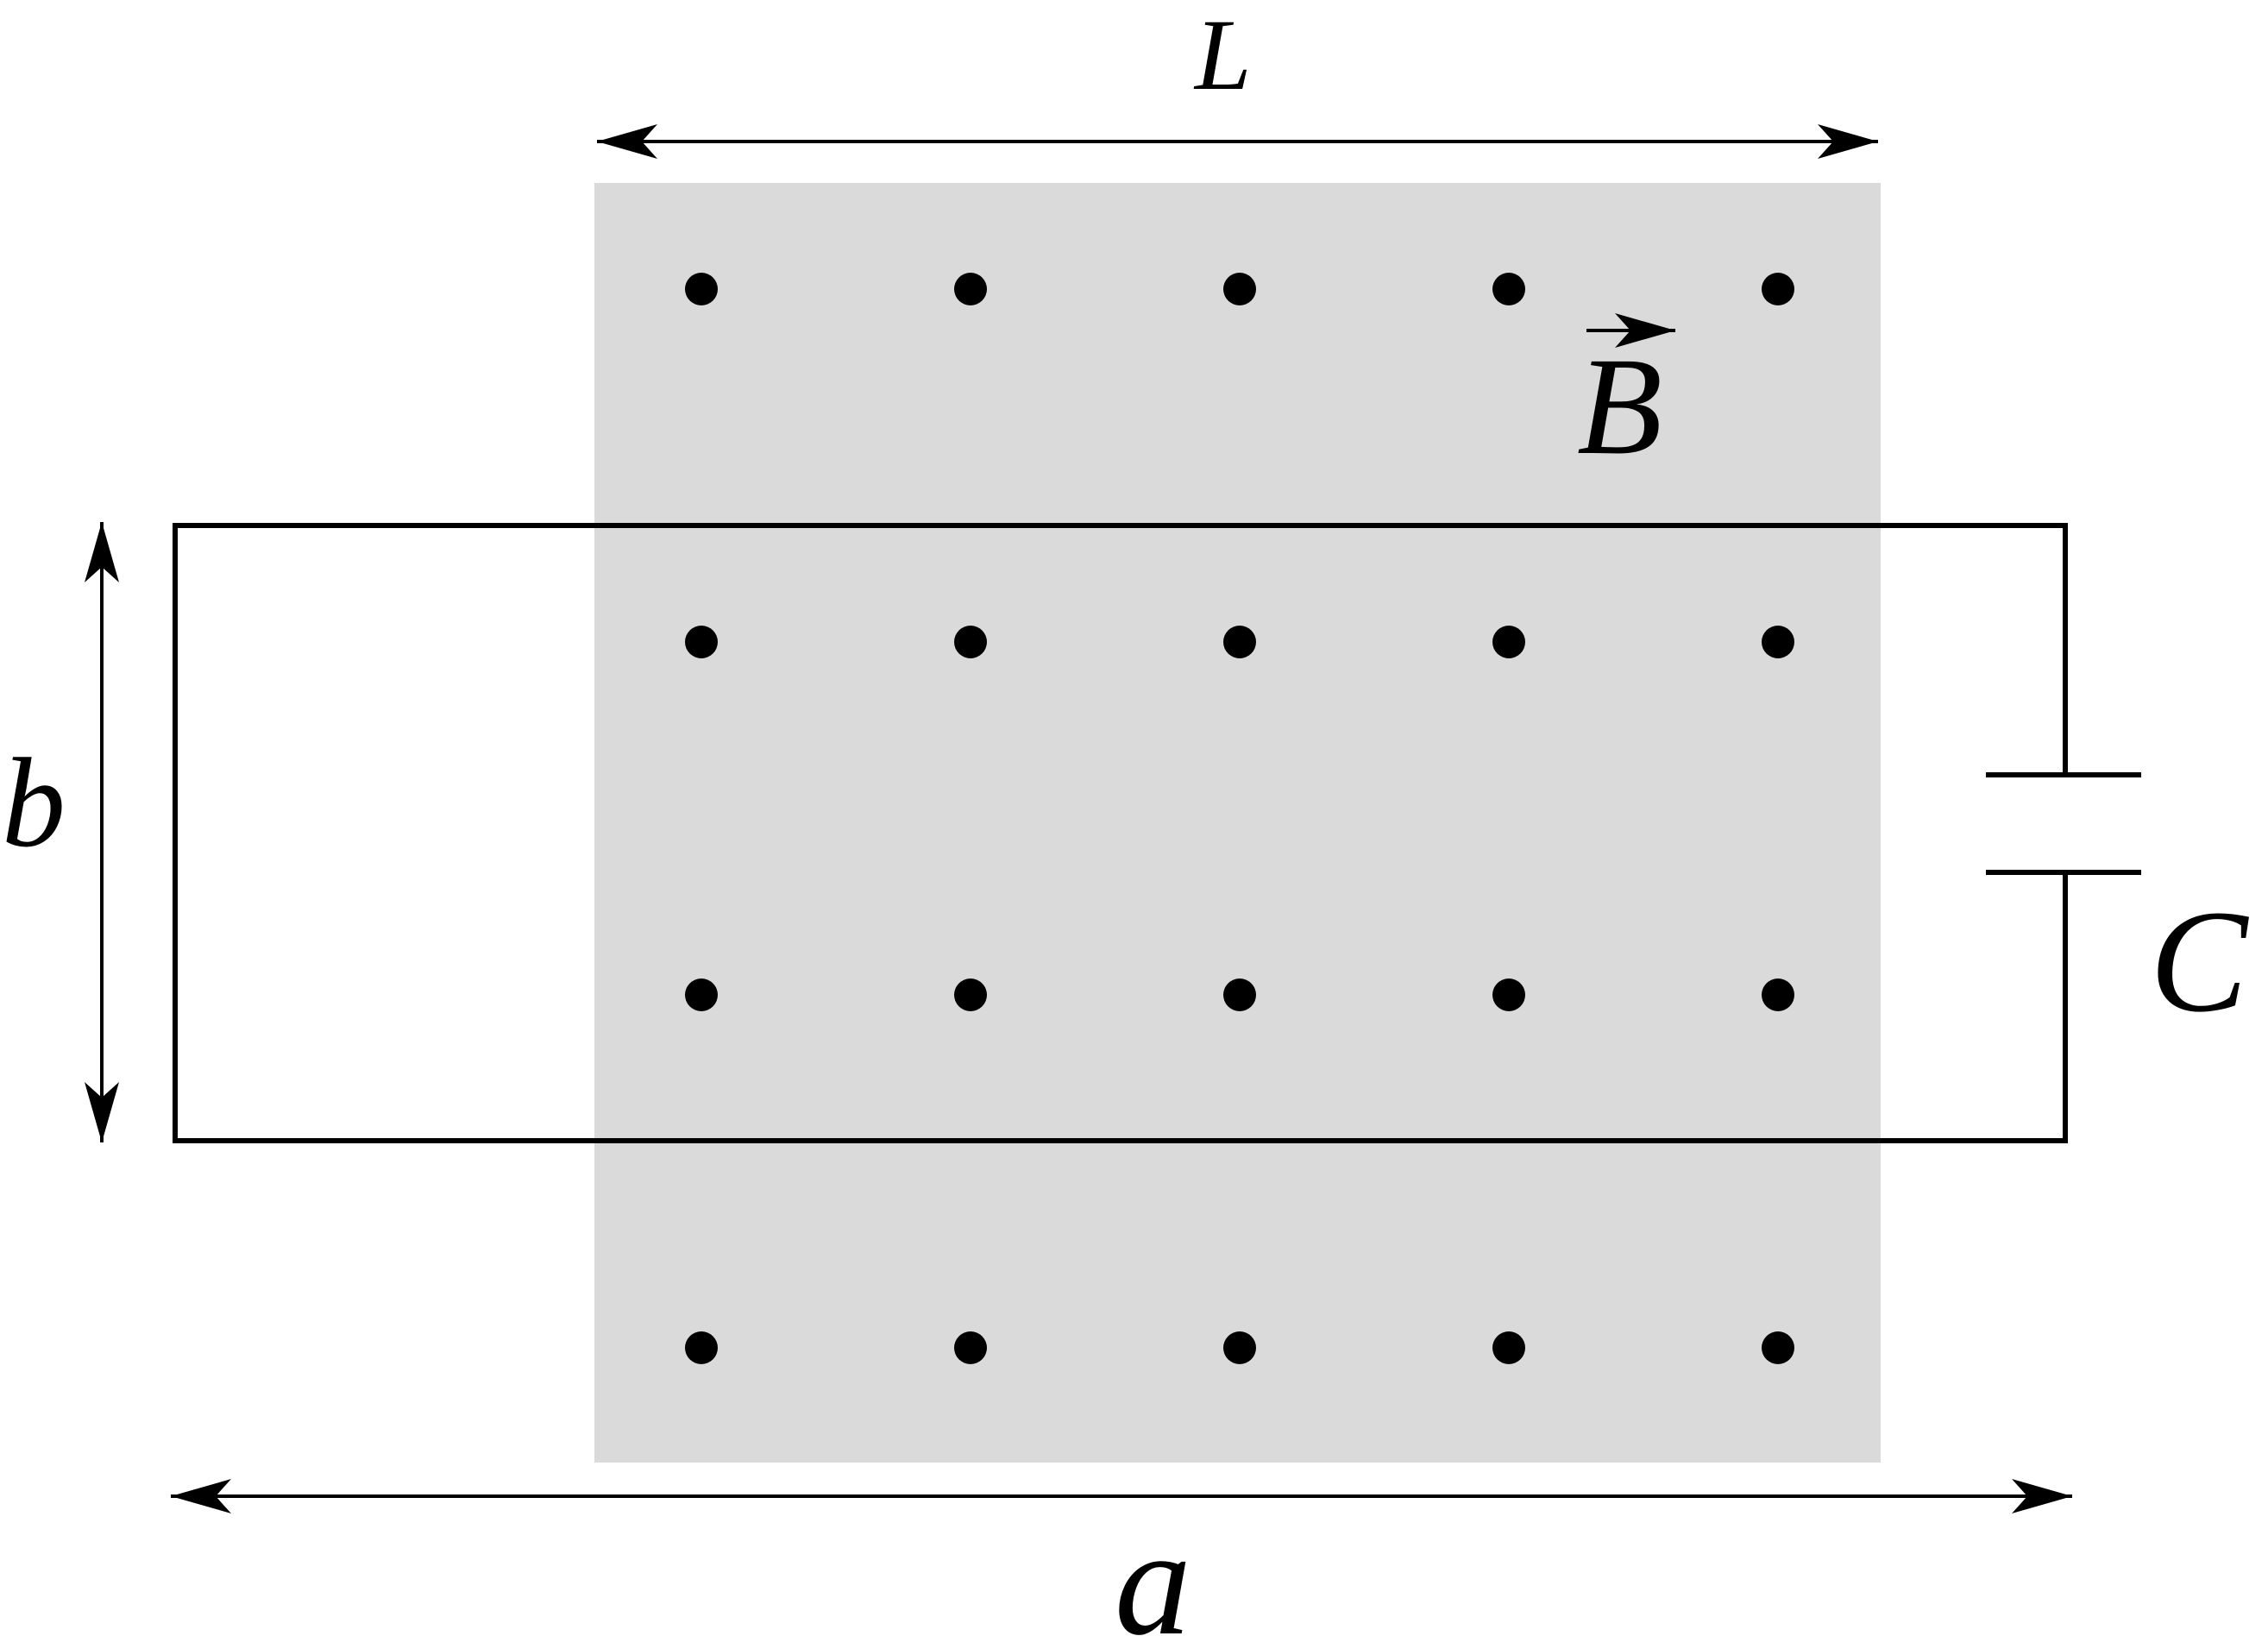  I want to click on field-dot-r4-c4, so click(1508, 1347).